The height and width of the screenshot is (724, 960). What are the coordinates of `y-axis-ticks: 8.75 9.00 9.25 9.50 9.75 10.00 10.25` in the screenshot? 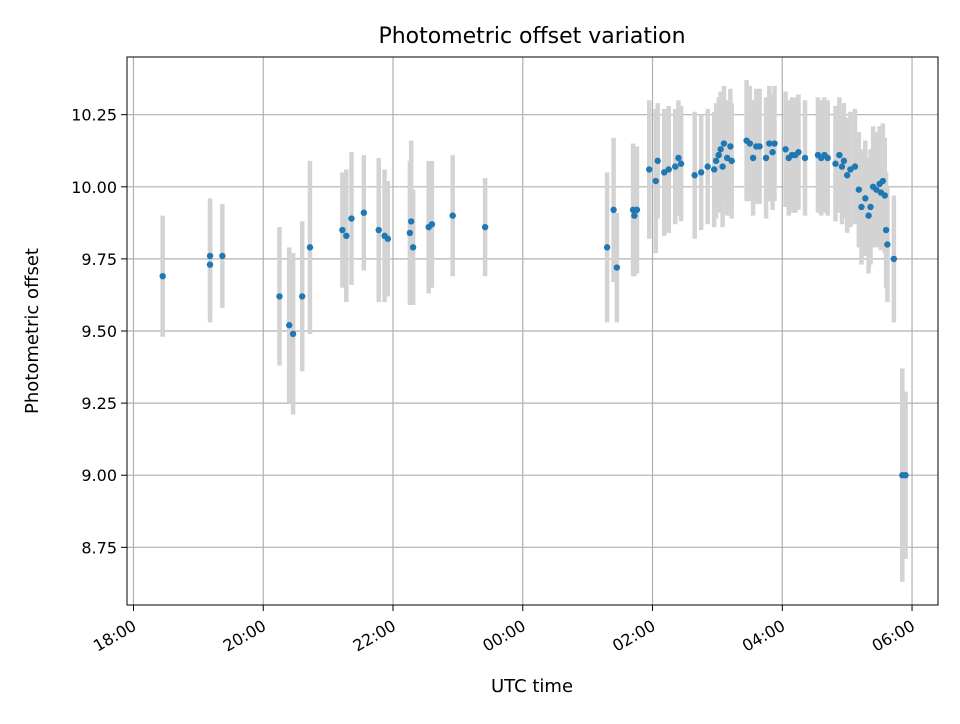 It's located at (99, 331).